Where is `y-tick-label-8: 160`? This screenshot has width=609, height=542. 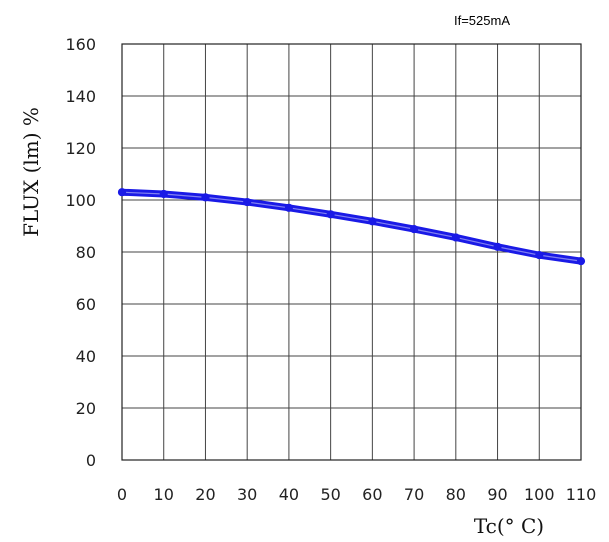 y-tick-label-8: 160 is located at coordinates (80, 44).